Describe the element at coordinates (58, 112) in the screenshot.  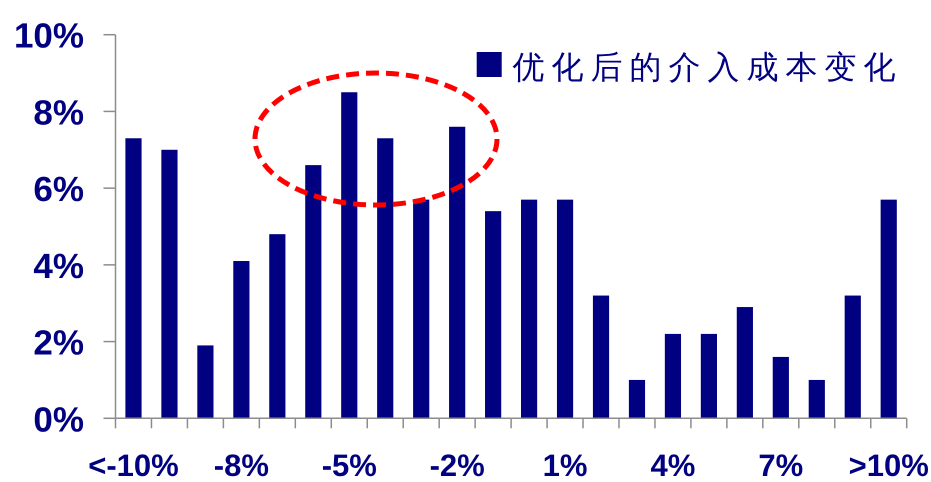
I see `y-tick-label: 8%` at that location.